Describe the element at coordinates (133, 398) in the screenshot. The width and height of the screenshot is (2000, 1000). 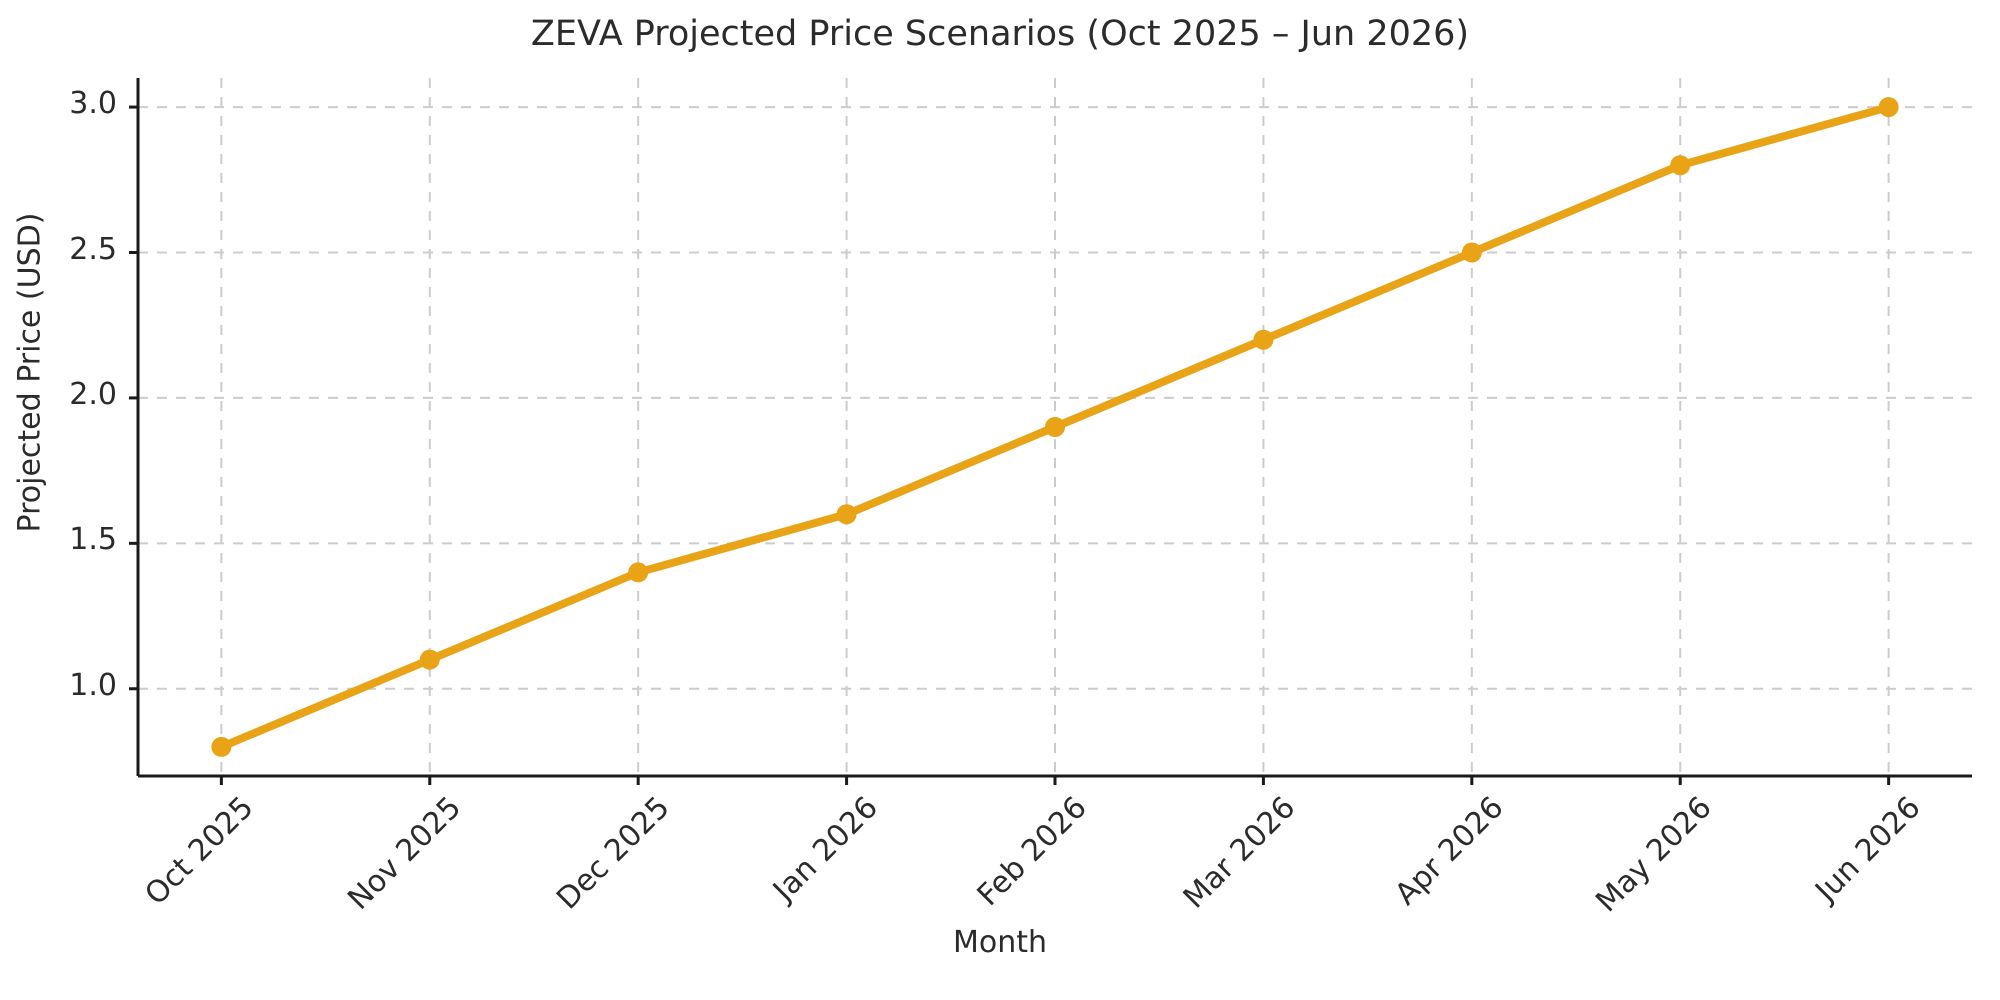
I see `y-axis-ticks` at that location.